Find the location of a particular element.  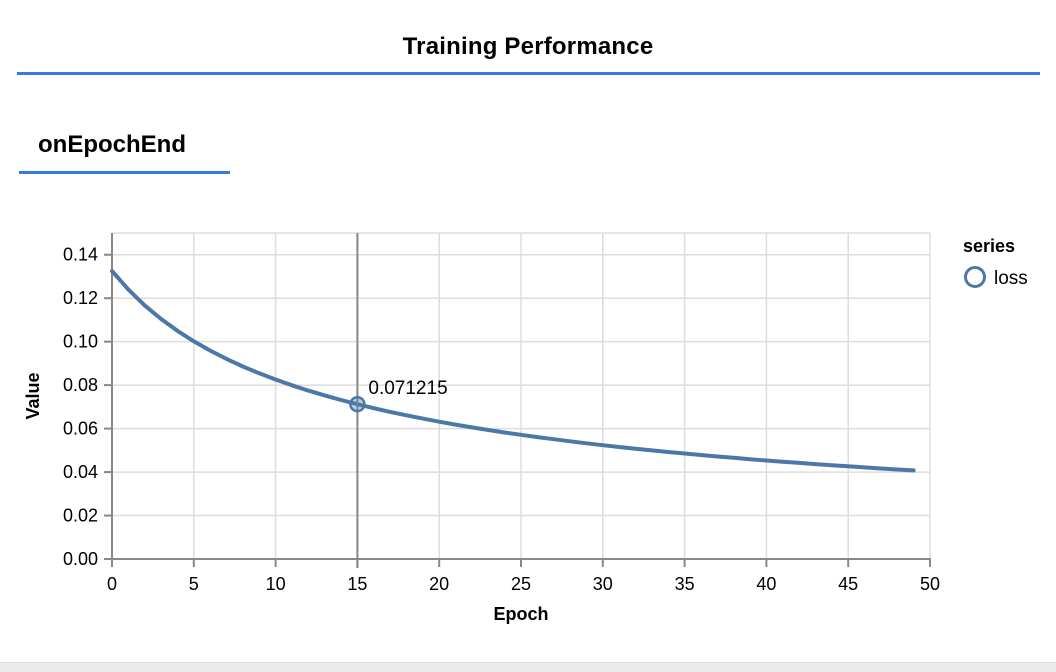

x-tick-label: 25 is located at coordinates (521, 584).